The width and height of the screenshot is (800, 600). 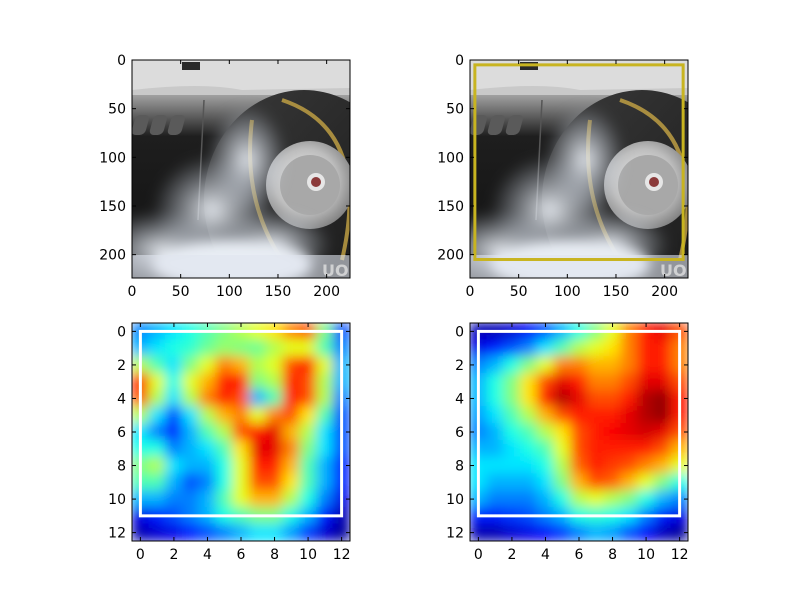 What do you see at coordinates (207, 555) in the screenshot?
I see `x-tick-label: 4` at bounding box center [207, 555].